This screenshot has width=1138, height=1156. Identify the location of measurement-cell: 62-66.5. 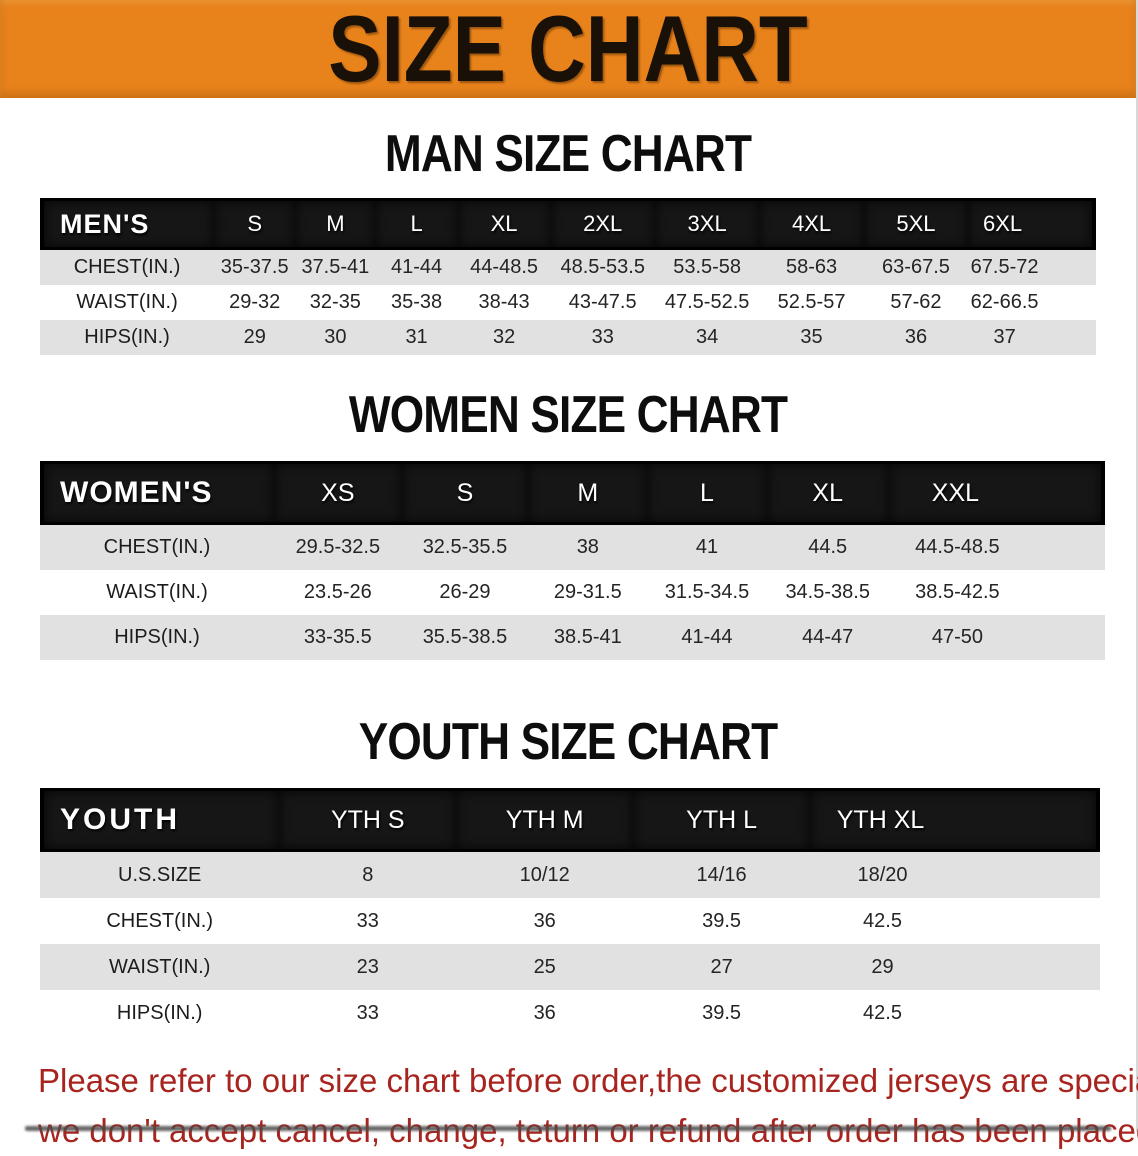
(1032, 302).